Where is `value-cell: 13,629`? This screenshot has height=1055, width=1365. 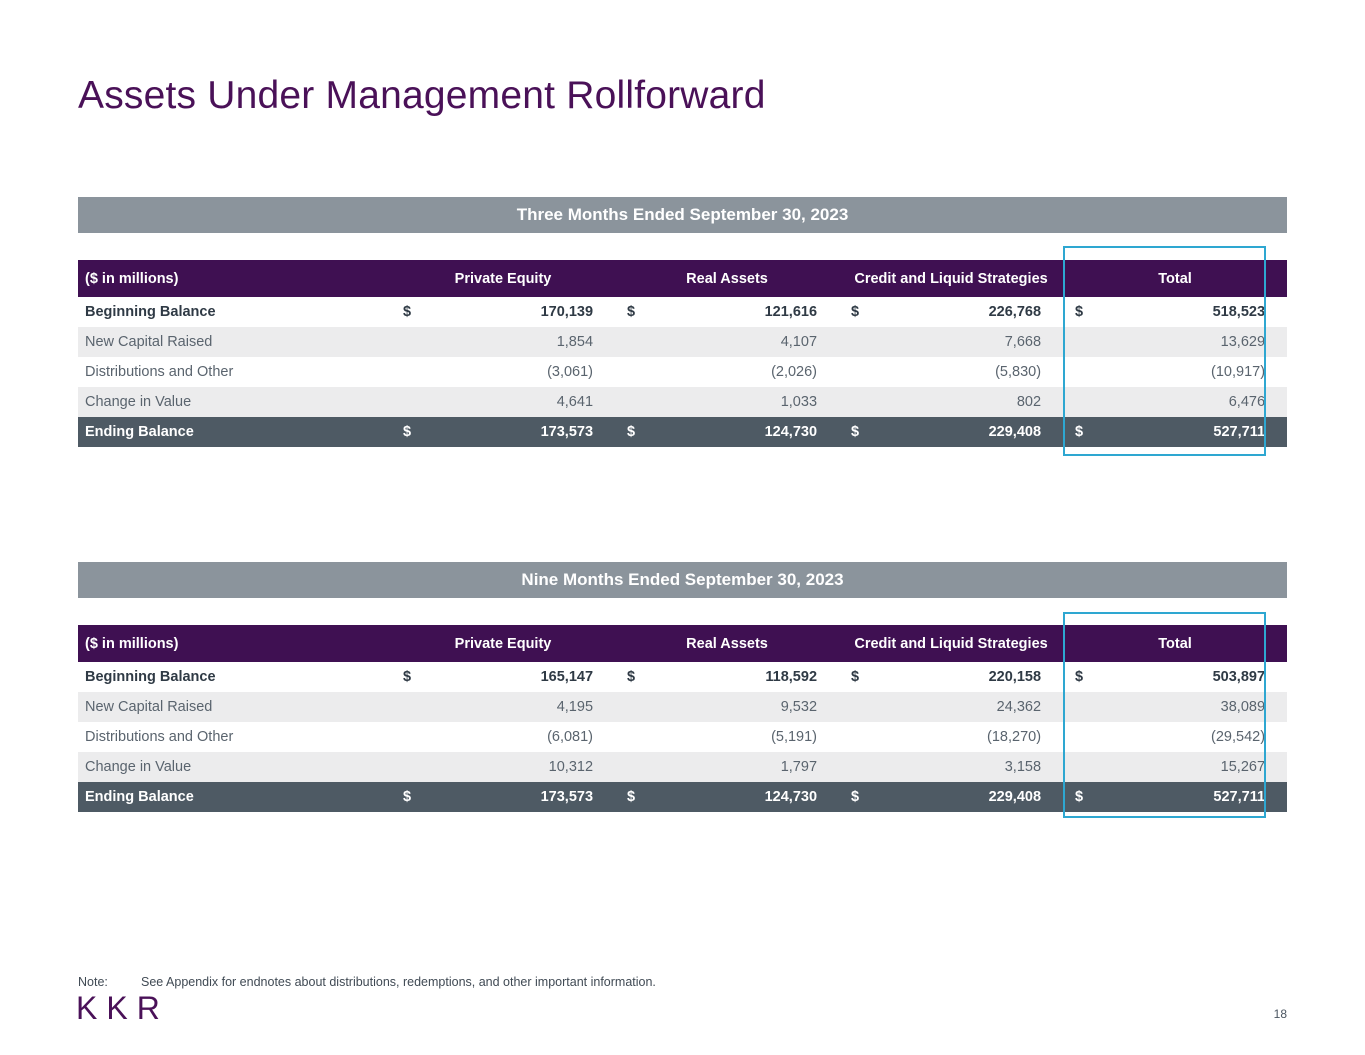 value-cell: 13,629 is located at coordinates (1190, 342).